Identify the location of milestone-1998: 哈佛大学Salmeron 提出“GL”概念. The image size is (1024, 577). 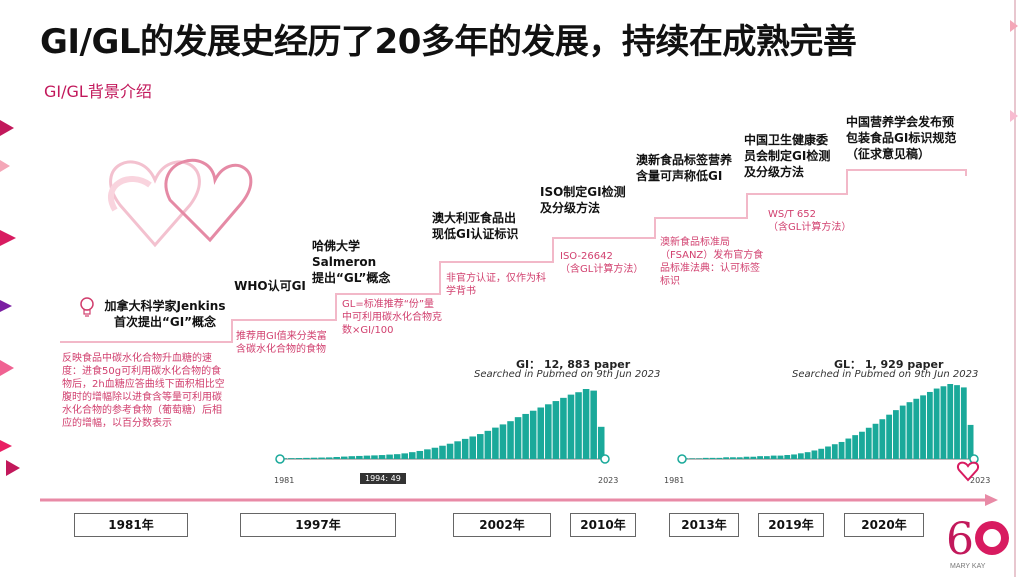
(351, 262).